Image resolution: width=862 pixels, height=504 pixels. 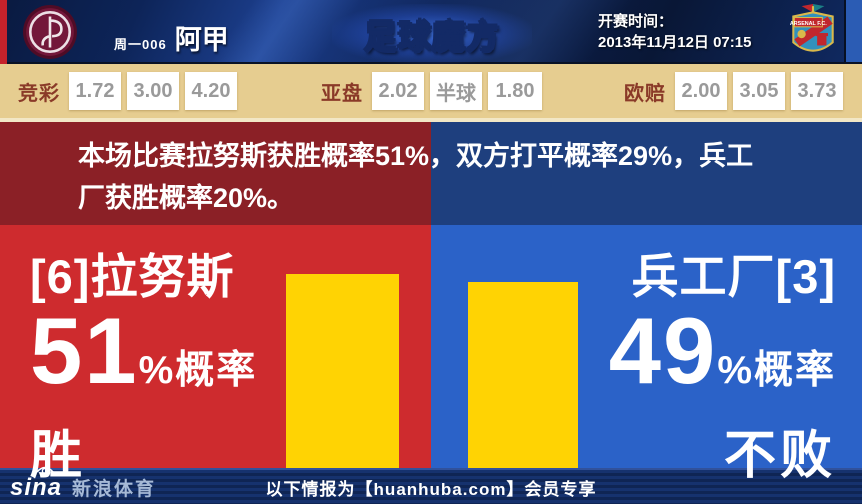 What do you see at coordinates (215, 173) in the screenshot?
I see `banner-red-half` at bounding box center [215, 173].